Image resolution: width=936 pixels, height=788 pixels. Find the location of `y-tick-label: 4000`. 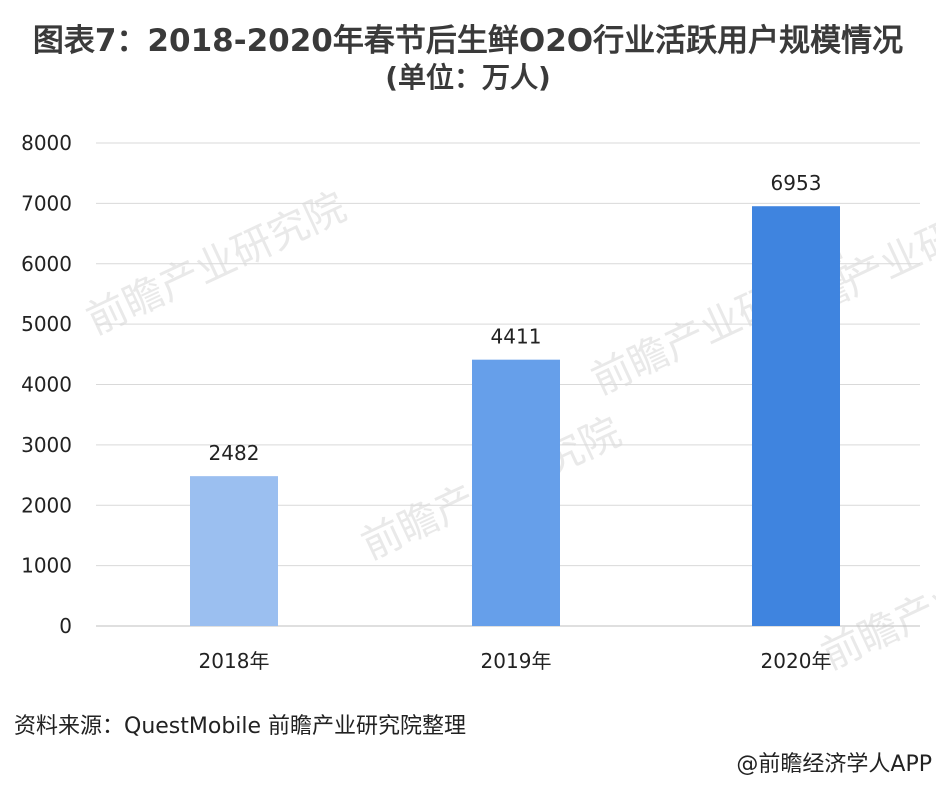

y-tick-label: 4000 is located at coordinates (46, 385).